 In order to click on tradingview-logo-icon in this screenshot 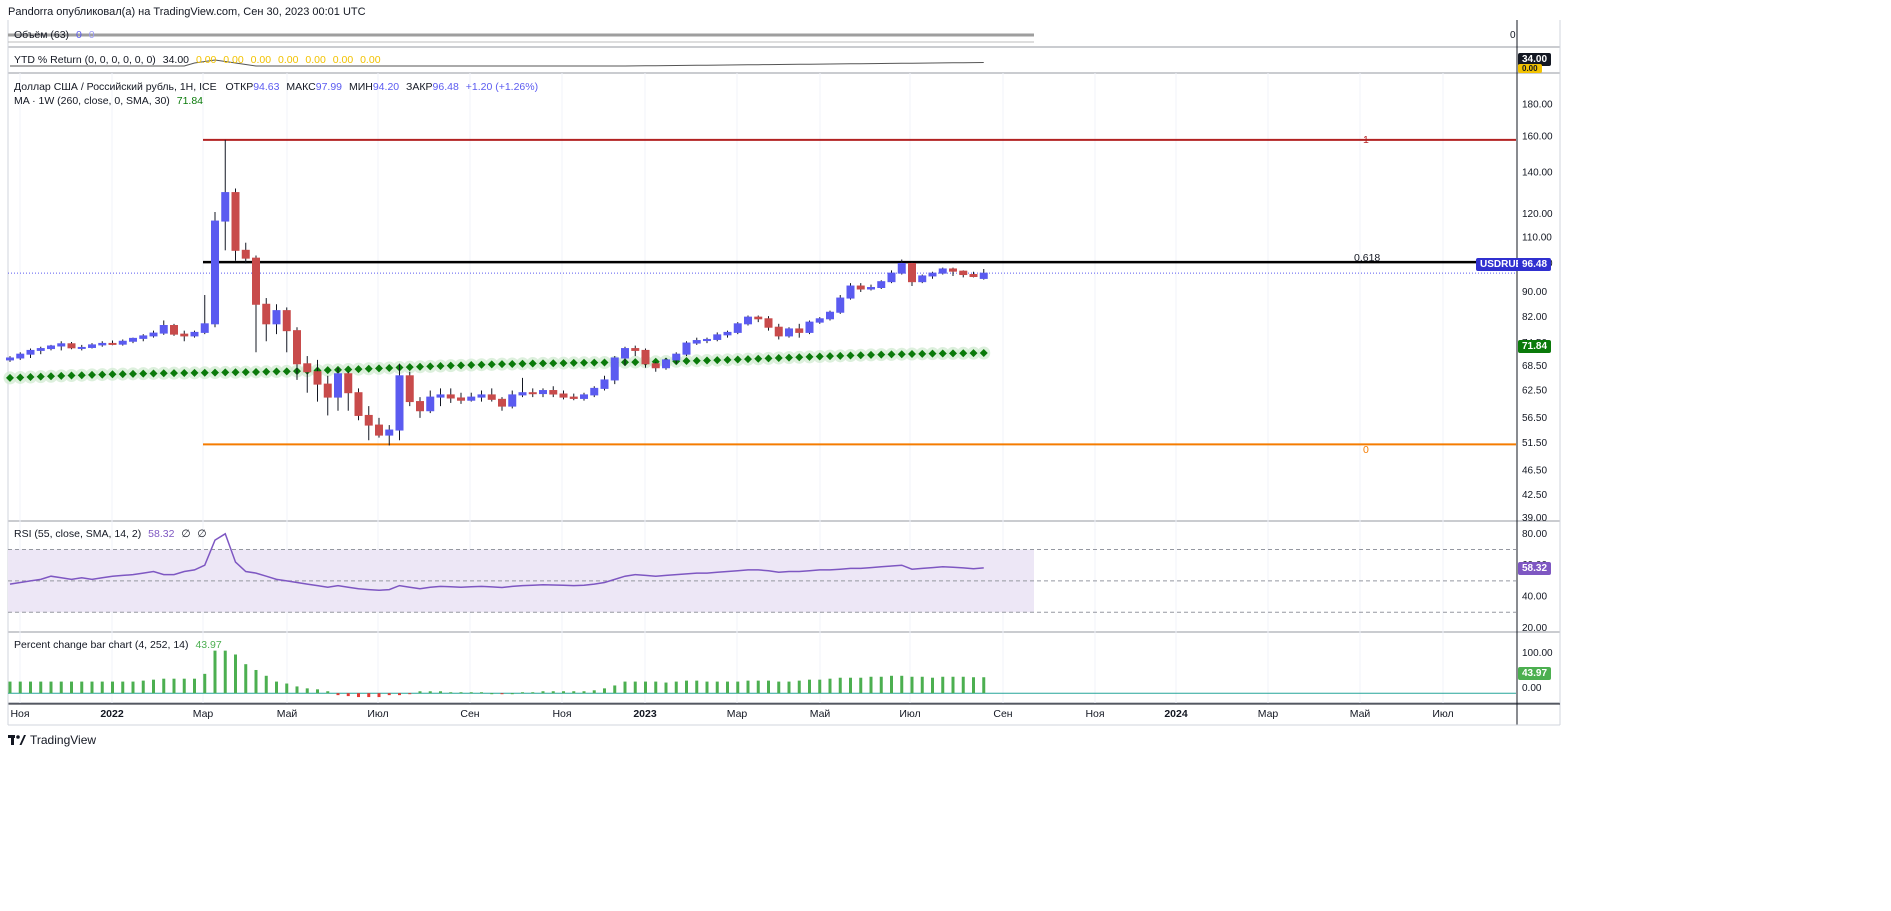, I will do `click(17, 739)`.